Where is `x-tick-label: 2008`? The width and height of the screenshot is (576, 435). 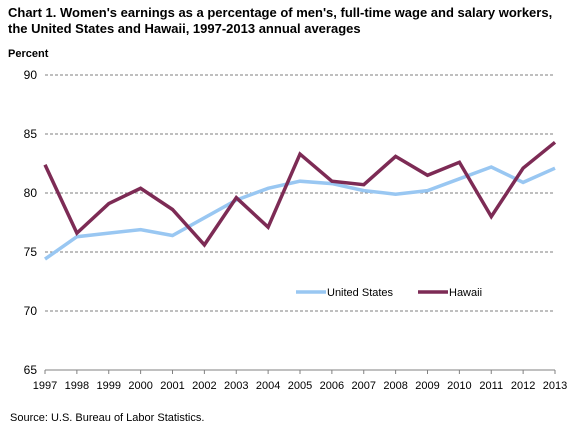 x-tick-label: 2008 is located at coordinates (395, 386).